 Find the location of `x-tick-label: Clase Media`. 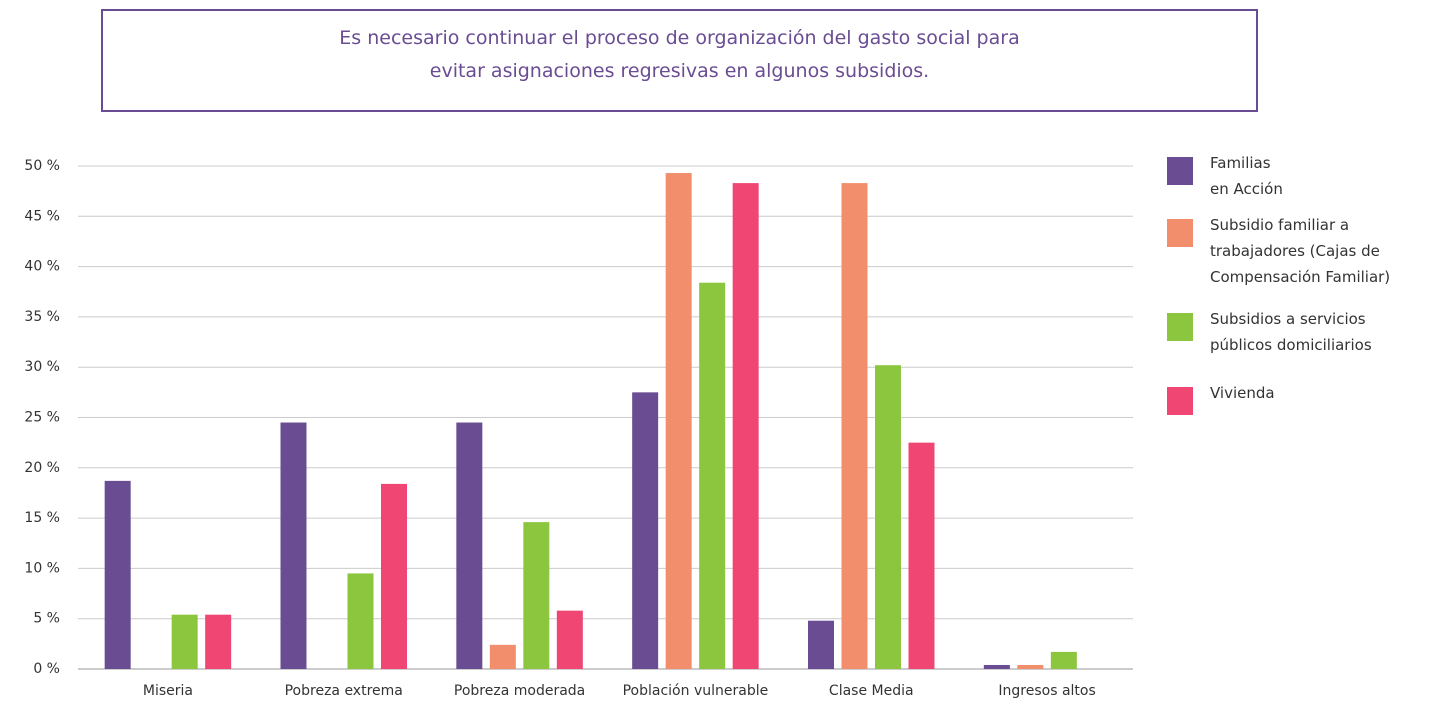

x-tick-label: Clase Media is located at coordinates (871, 691).